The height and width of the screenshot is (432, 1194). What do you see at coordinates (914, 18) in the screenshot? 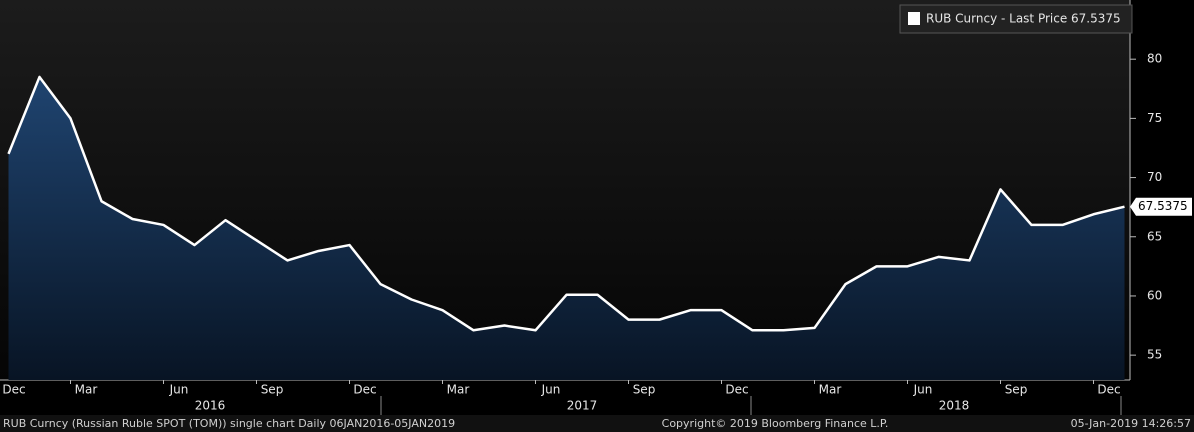
I see `legend-swatch` at bounding box center [914, 18].